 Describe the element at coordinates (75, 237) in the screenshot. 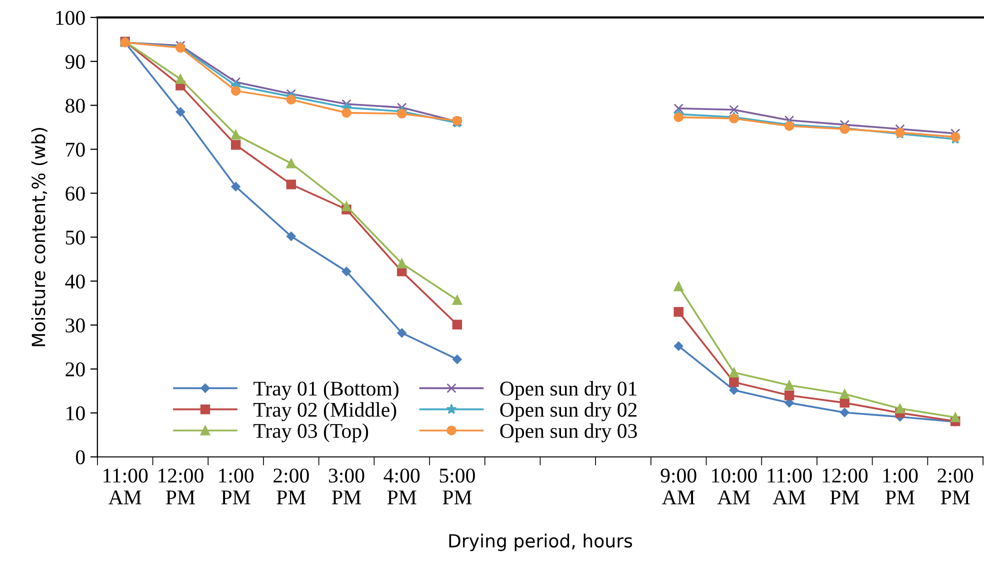

I see `y-tick-label: 50` at that location.